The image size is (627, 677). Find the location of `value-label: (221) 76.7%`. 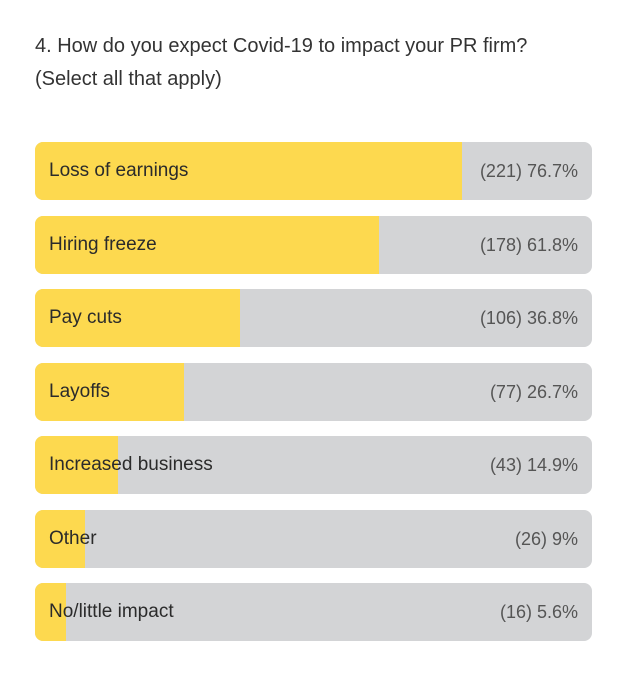

value-label: (221) 76.7% is located at coordinates (528, 171).